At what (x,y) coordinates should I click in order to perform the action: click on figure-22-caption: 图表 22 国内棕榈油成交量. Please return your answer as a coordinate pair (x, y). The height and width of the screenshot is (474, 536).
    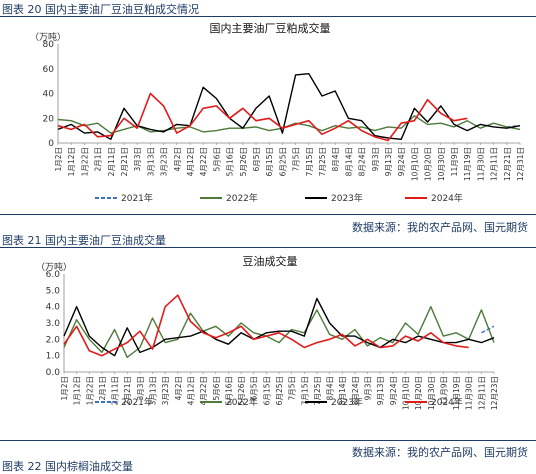
    Looking at the image, I should click on (67, 466).